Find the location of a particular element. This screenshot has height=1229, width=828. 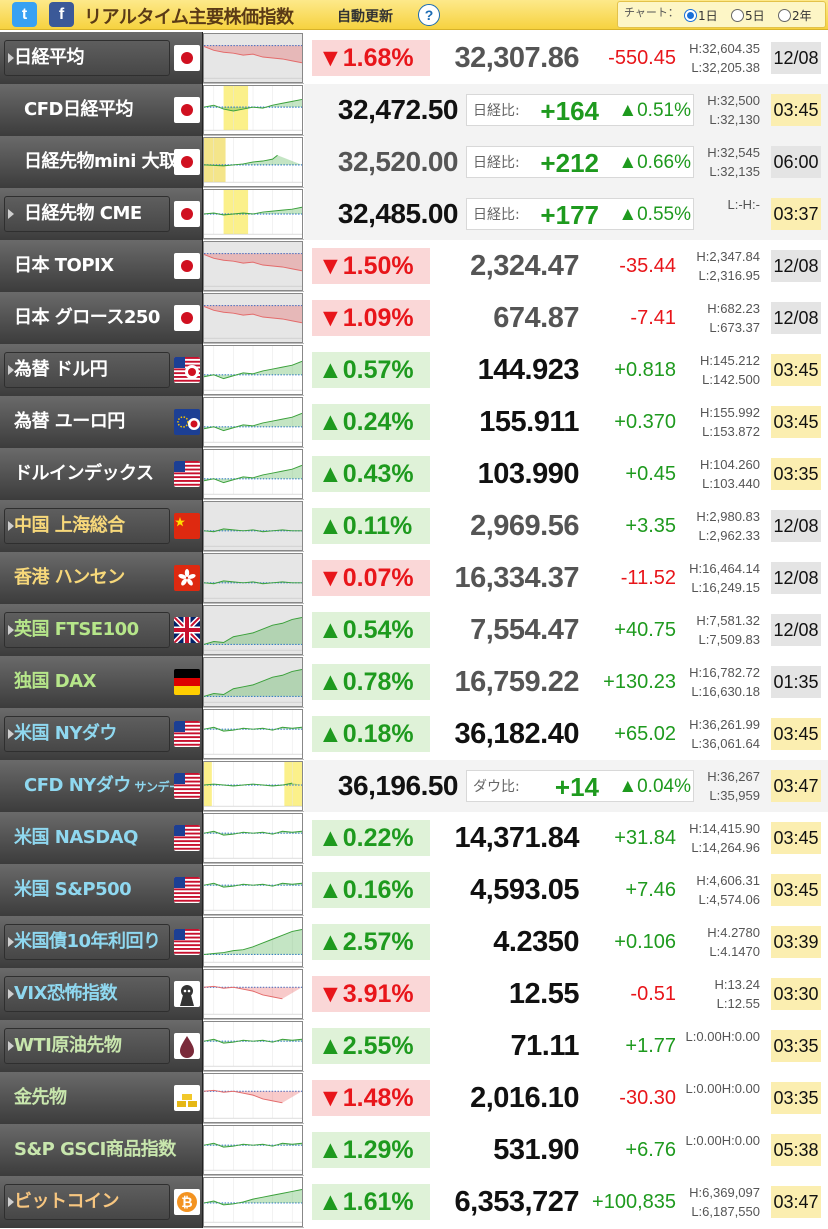

name-cell: CFD NYダウ サンデー is located at coordinates (101, 786).